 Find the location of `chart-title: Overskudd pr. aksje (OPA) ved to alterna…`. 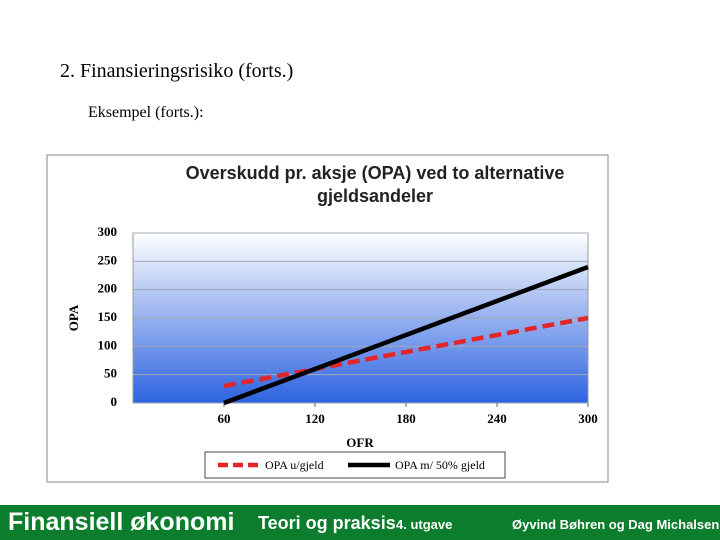

chart-title: Overskudd pr. aksje (OPA) ved to alterna… is located at coordinates (375, 184).